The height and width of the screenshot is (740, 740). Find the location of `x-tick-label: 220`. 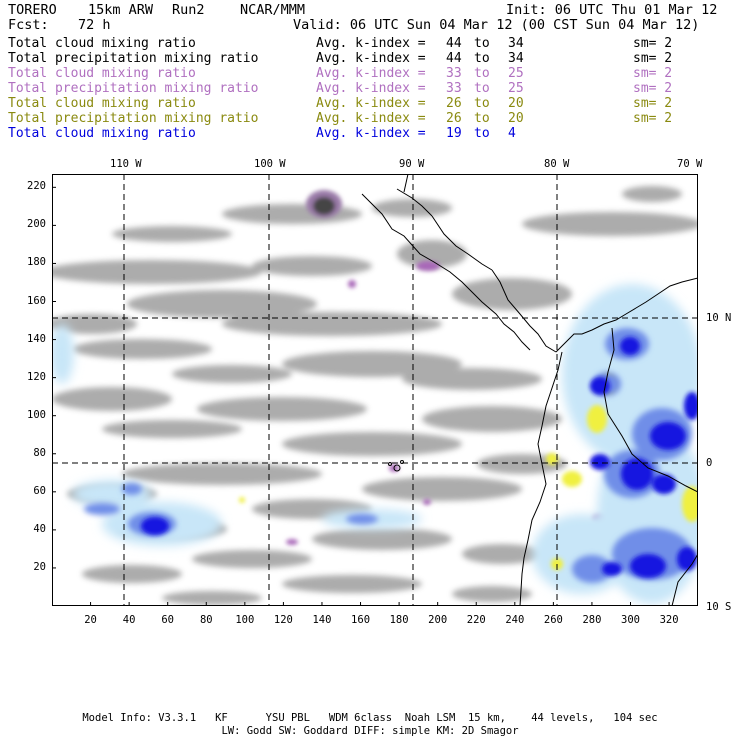

x-tick-label: 220 is located at coordinates (476, 620).